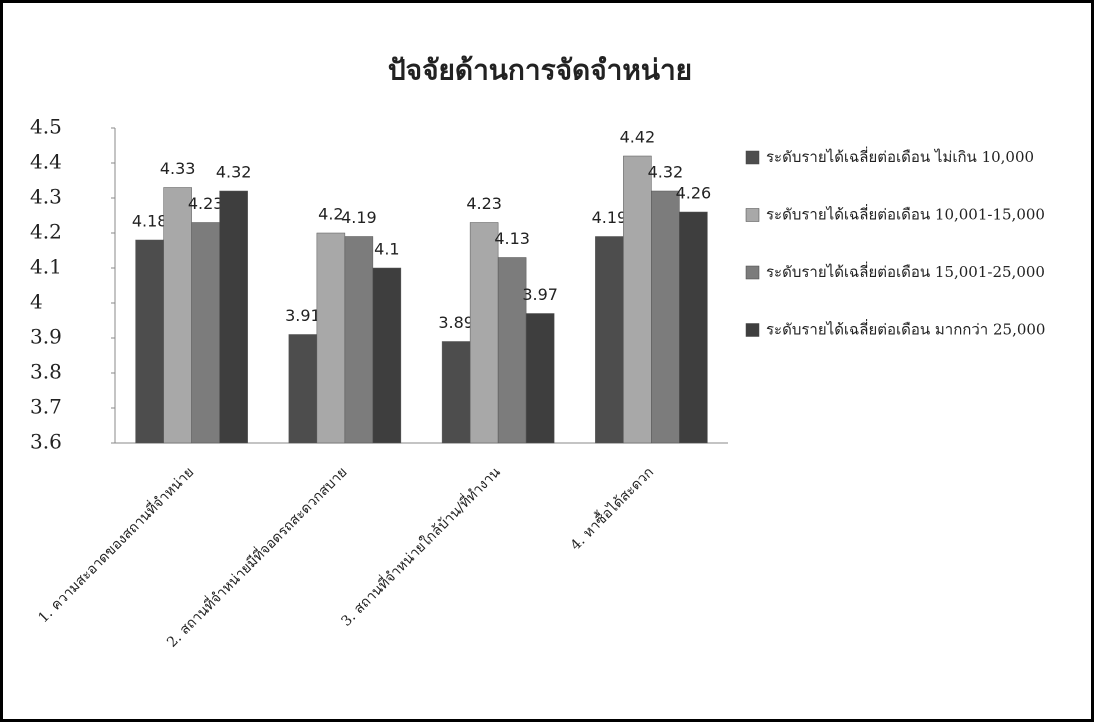 The image size is (1094, 722). Describe the element at coordinates (46, 337) in the screenshot. I see `y-tick-label: 3.9` at that location.